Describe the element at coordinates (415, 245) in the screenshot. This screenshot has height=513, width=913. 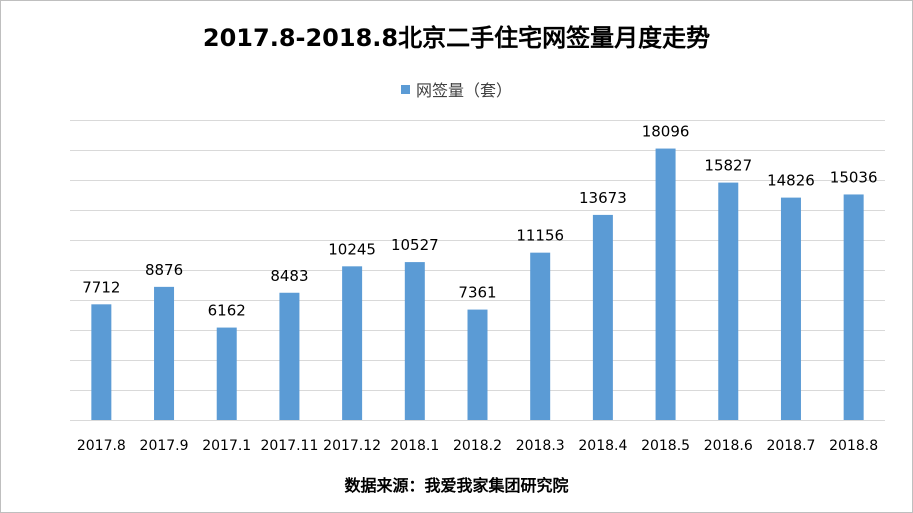
I see `data-label: 10527` at that location.